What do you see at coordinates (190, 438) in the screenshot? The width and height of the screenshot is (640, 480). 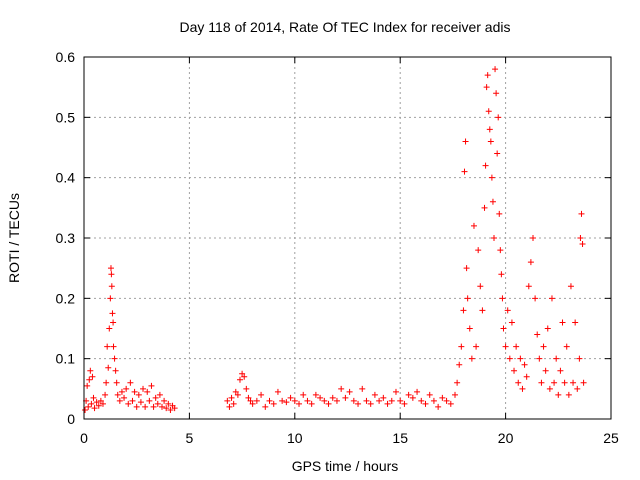 I see `x-tick-label: 5` at bounding box center [190, 438].